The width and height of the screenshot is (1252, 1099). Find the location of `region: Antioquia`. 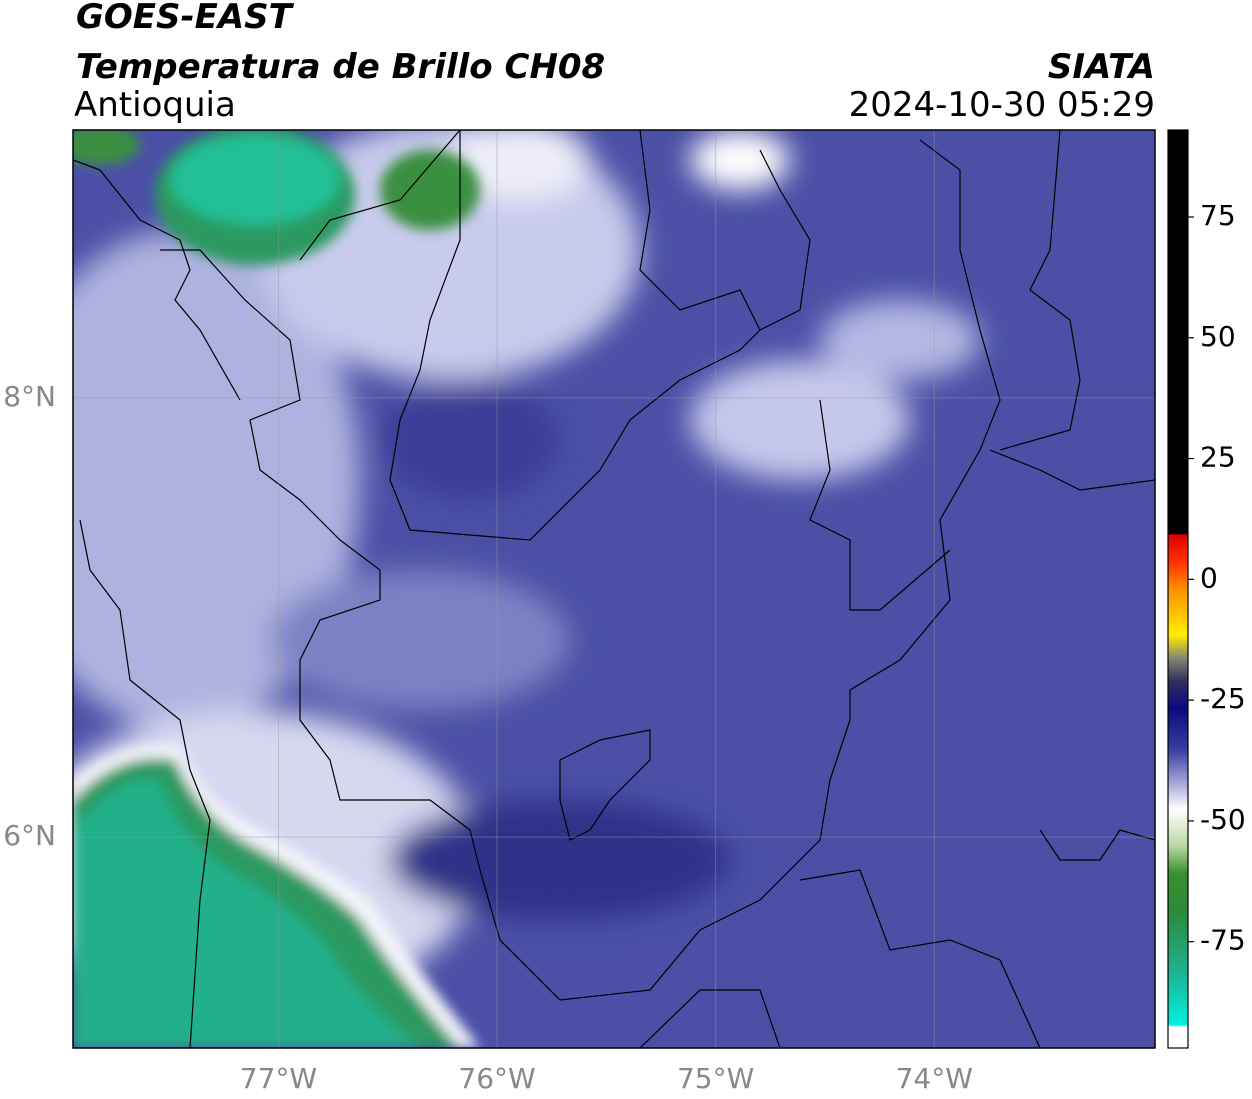

region: Antioquia is located at coordinates (155, 105).